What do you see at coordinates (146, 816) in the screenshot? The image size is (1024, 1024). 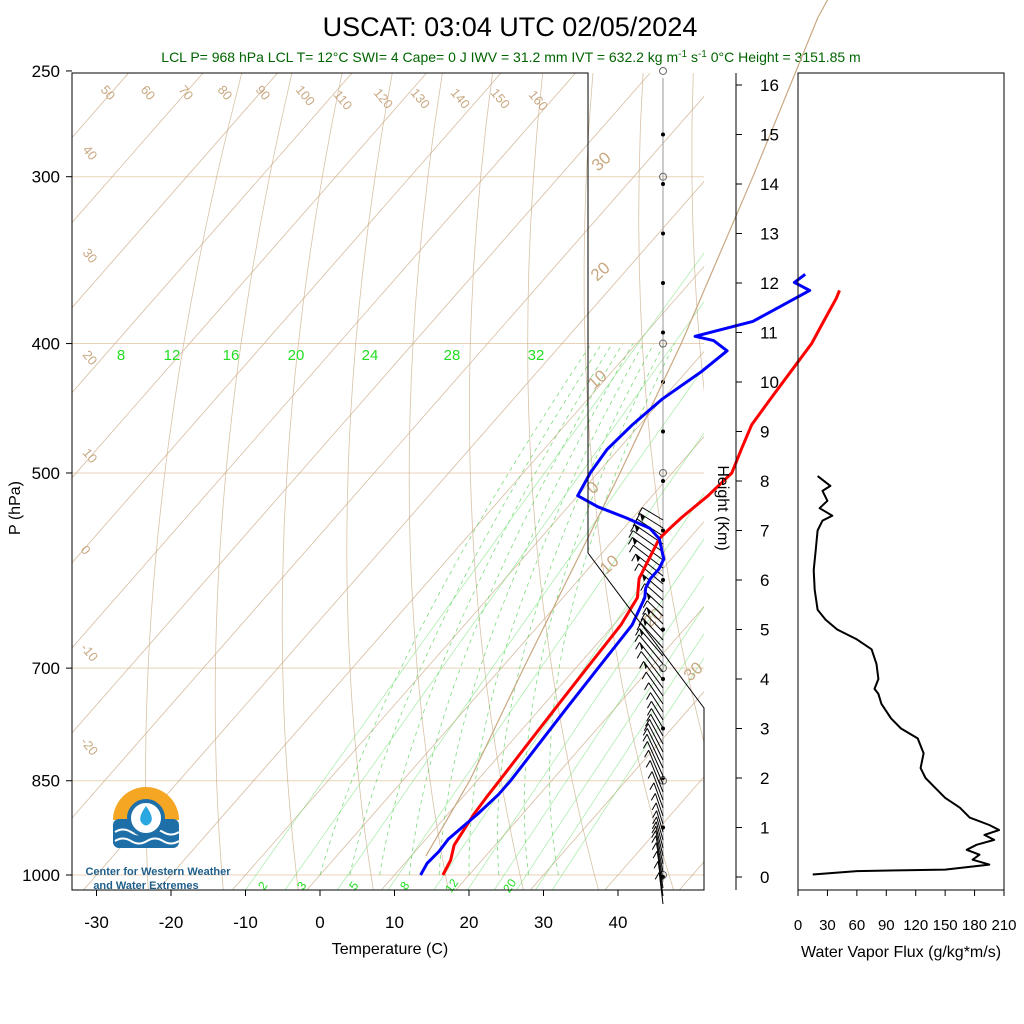 I see `logo-drop-icon` at bounding box center [146, 816].